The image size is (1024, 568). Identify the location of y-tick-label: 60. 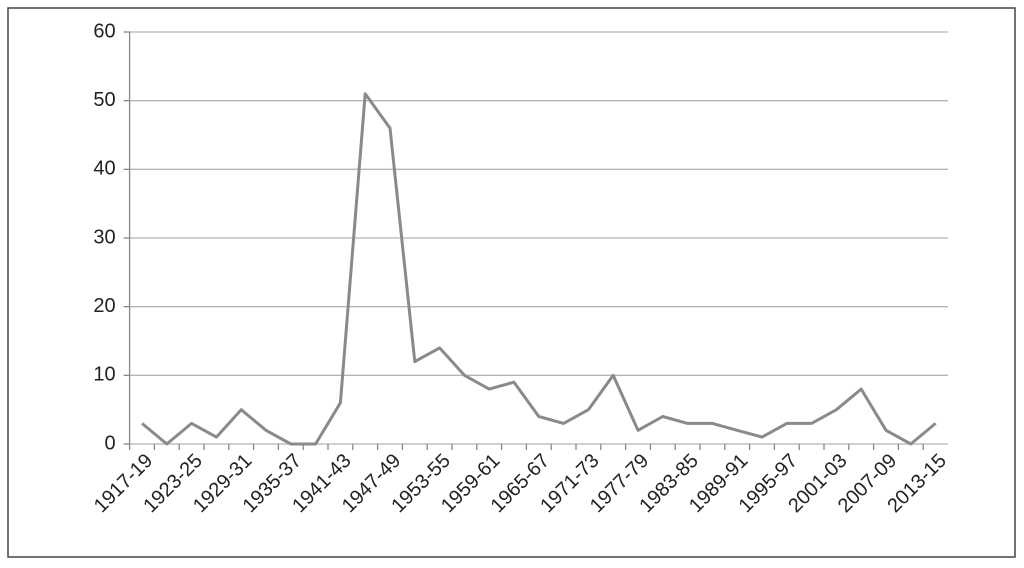
(104, 31).